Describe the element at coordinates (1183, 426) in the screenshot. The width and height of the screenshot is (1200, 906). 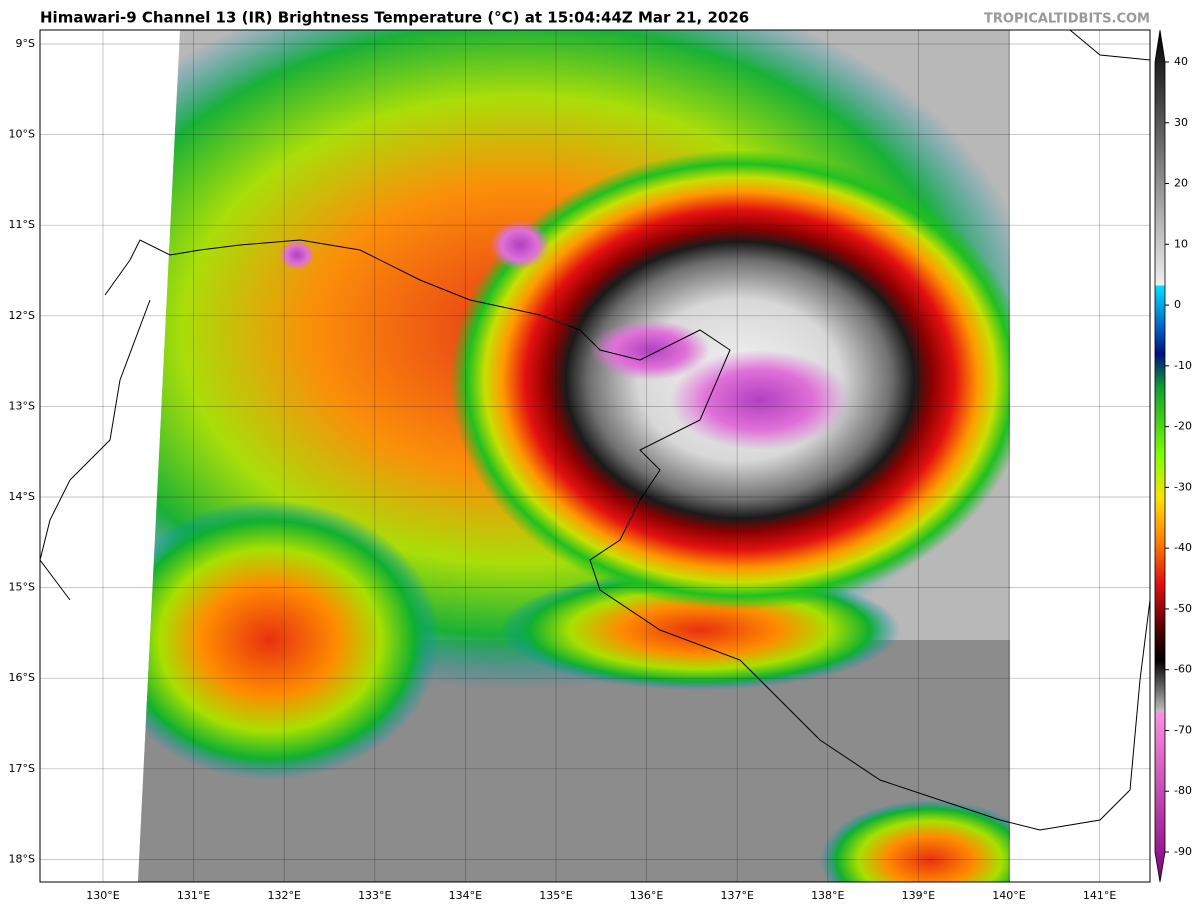
I see `colorbar-label: -20` at that location.